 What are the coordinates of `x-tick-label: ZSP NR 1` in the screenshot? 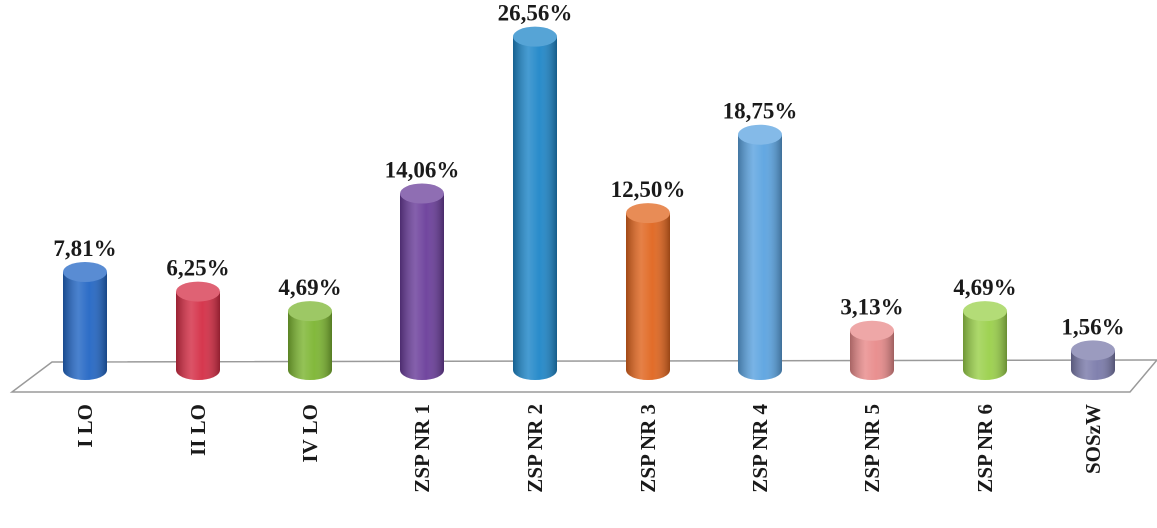 It's located at (422, 448).